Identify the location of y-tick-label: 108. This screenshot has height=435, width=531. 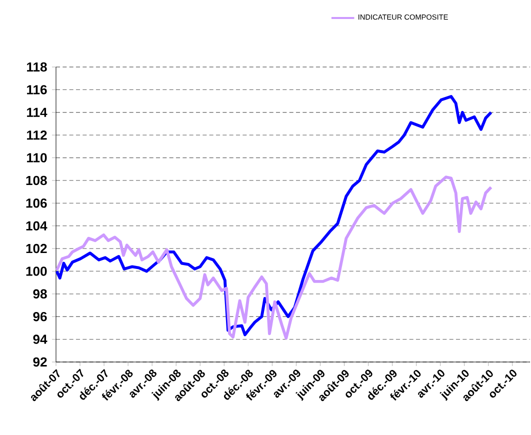
(36, 181).